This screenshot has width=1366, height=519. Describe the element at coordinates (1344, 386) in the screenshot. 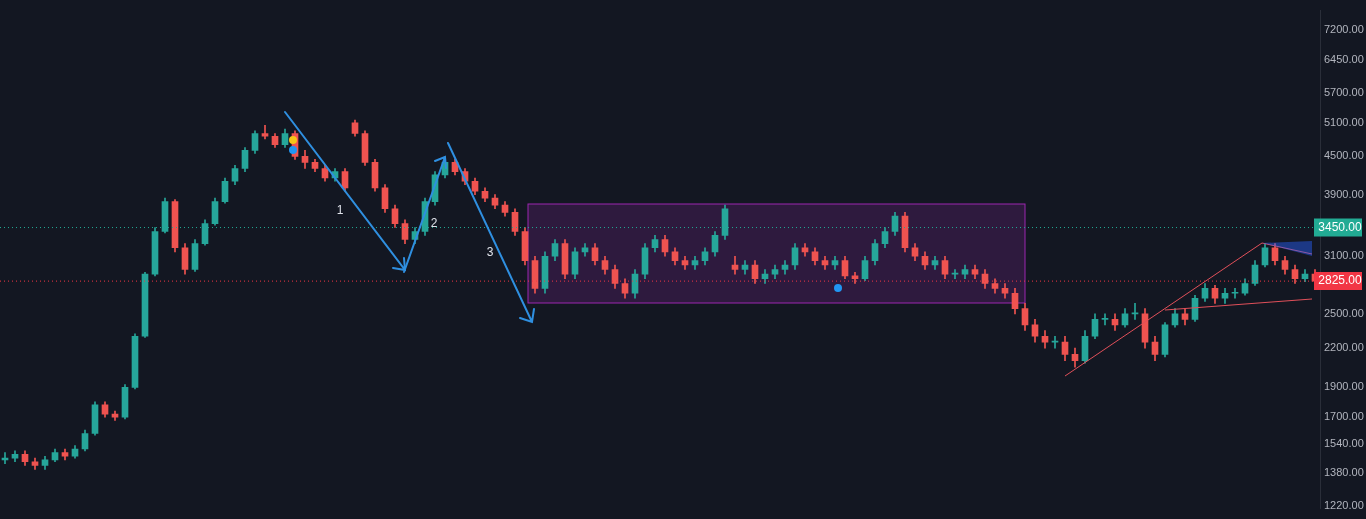

I see `y-tick-label: 1900.00` at that location.